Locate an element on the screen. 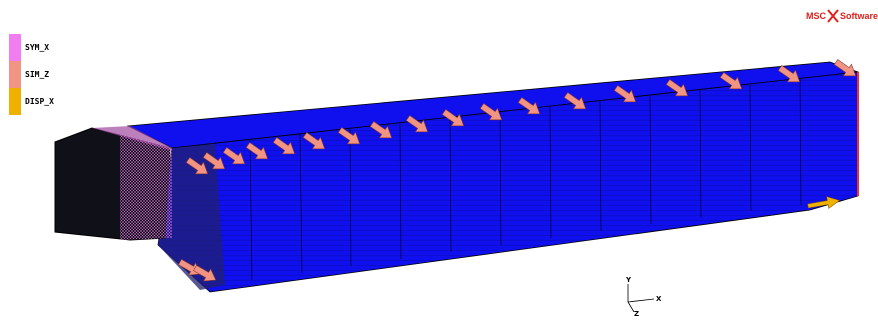 The height and width of the screenshot is (328, 878). axis-triad: Y X Z is located at coordinates (642, 297).